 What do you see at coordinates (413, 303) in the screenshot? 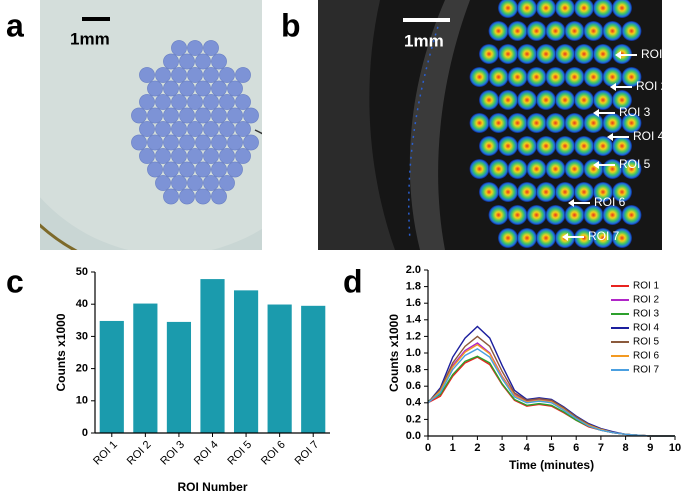
I see `y-tick-label: 1.6` at bounding box center [413, 303].